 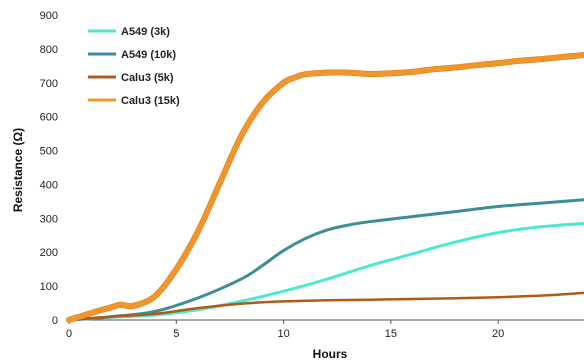 I want to click on axes, so click(x=326, y=321).